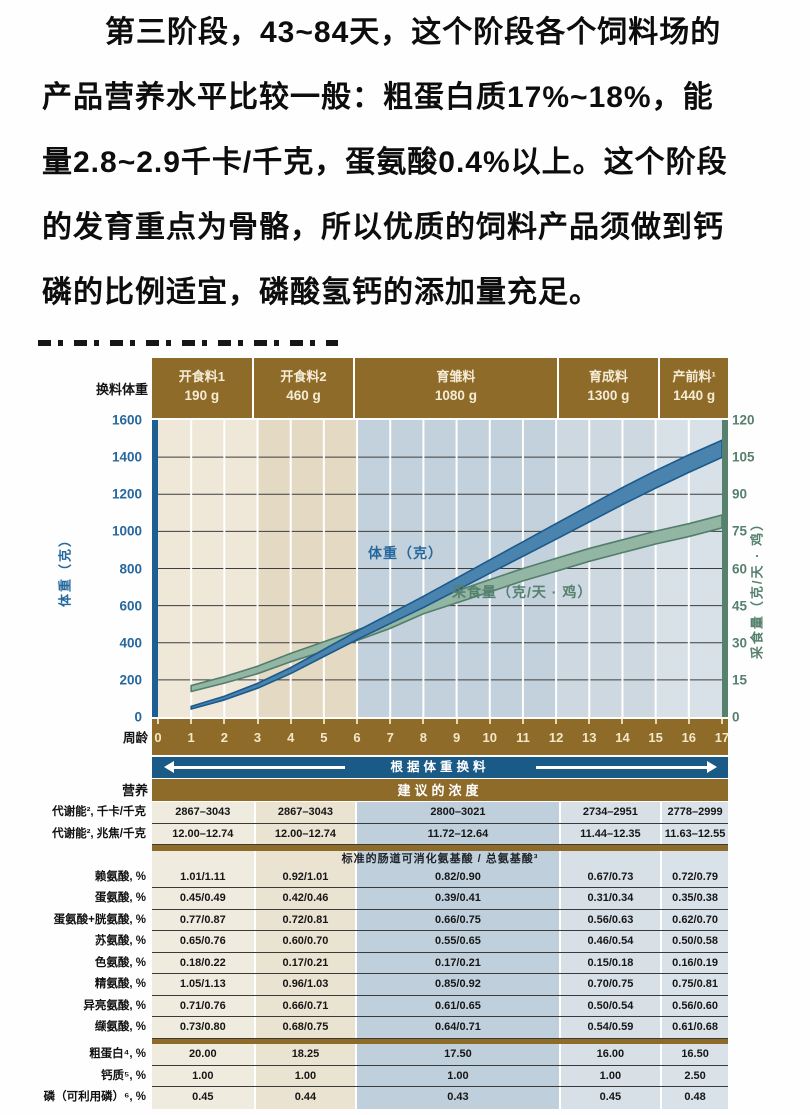 The height and width of the screenshot is (1115, 810). I want to click on phase-header-box: 育雏料 1080 g, so click(457, 388).